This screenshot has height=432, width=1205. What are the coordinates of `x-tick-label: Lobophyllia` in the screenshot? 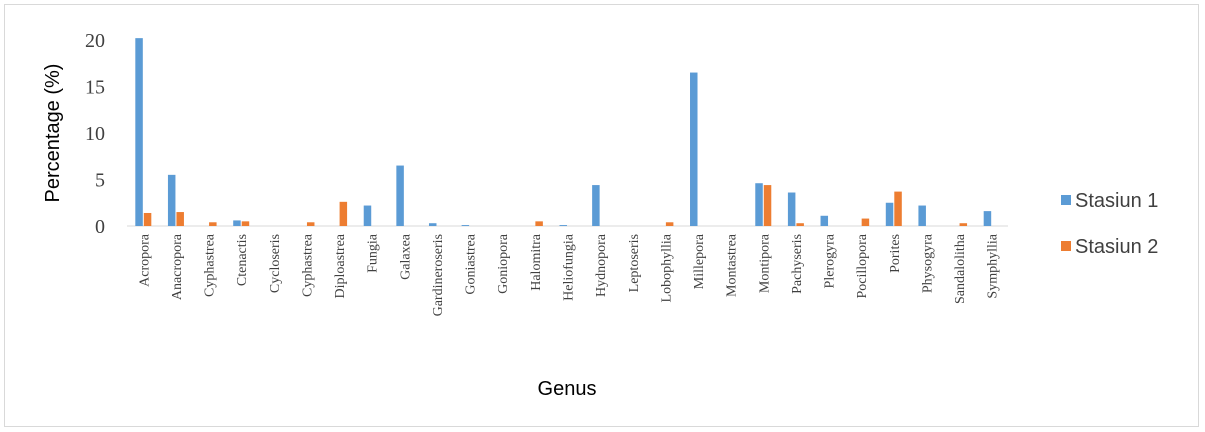 It's located at (666, 267).